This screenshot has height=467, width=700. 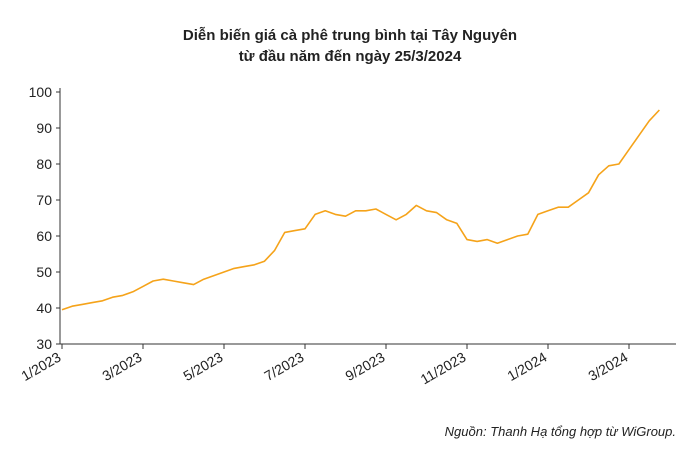 I want to click on x-tick-label: 3/2023, so click(x=121, y=366).